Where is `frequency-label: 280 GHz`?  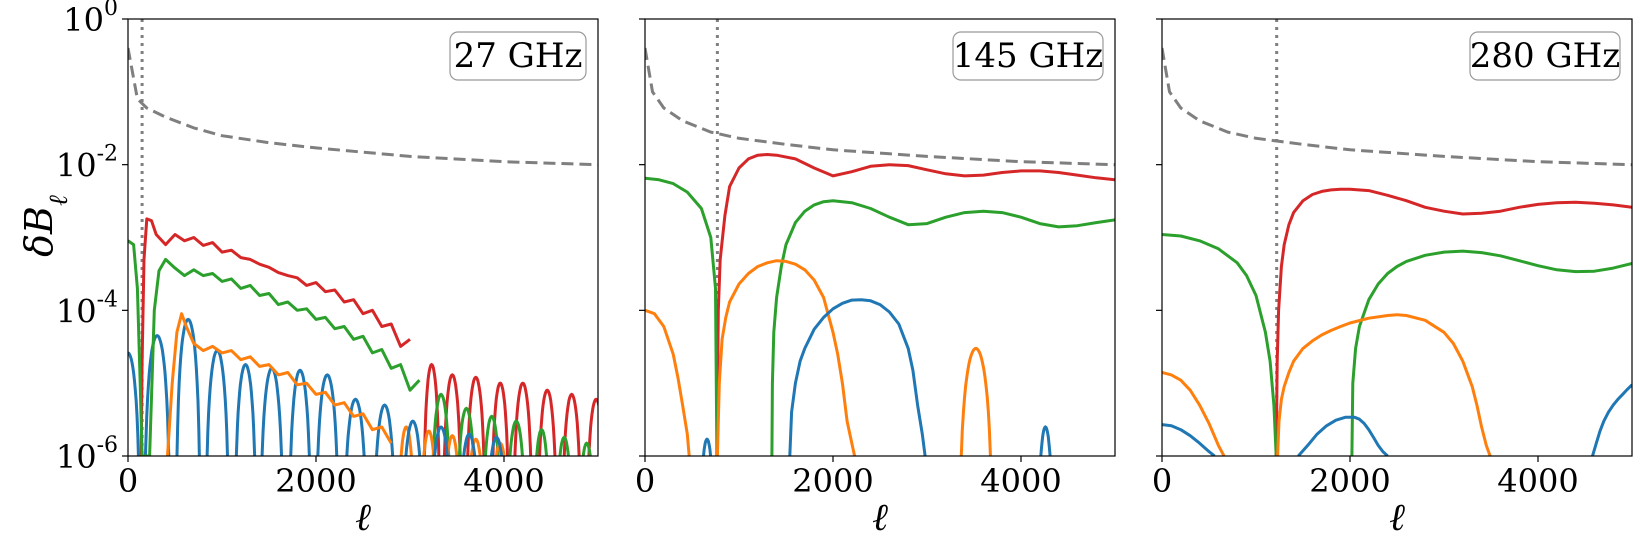 frequency-label: 280 GHz is located at coordinates (1545, 56).